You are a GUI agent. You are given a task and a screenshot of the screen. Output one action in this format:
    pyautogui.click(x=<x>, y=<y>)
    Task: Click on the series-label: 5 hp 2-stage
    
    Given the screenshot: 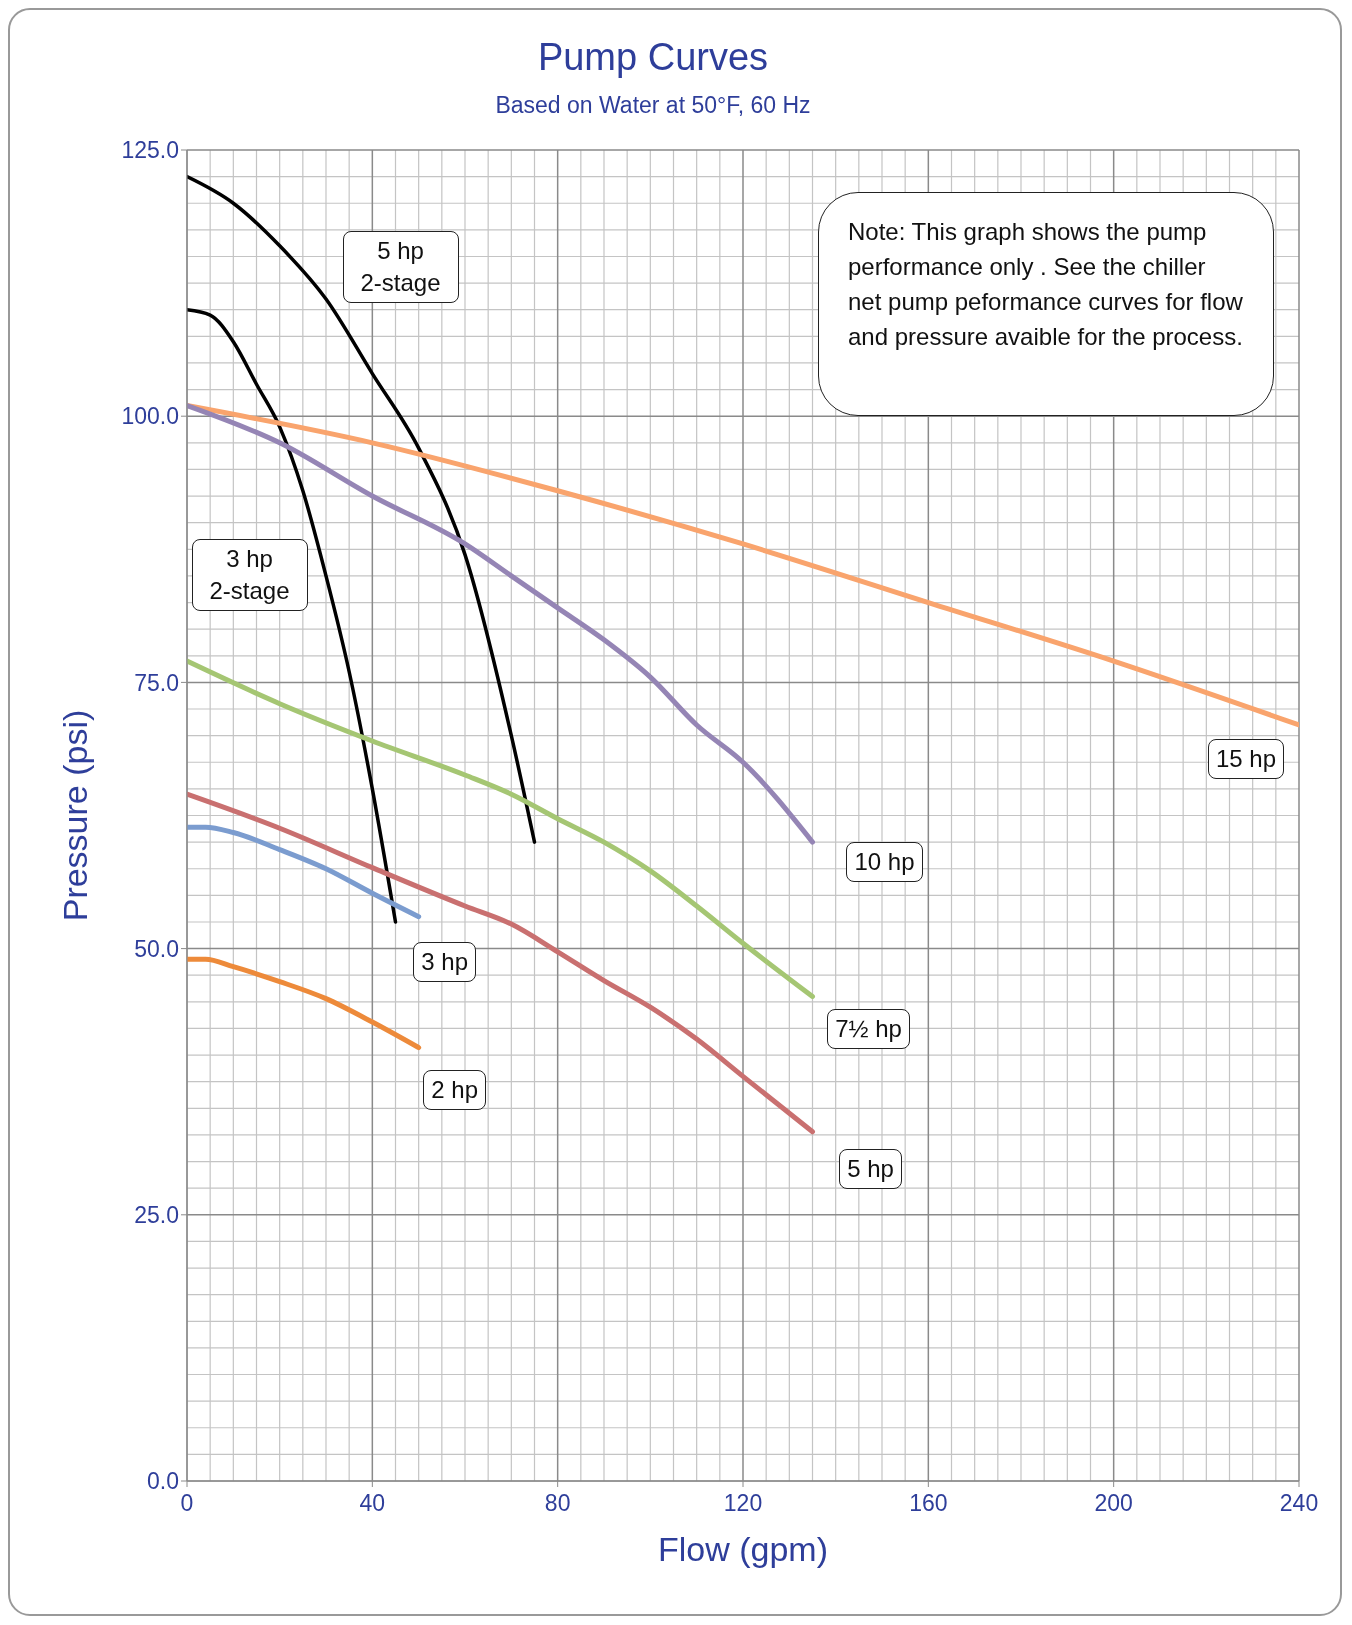 What is the action you would take?
    pyautogui.click(x=400, y=267)
    